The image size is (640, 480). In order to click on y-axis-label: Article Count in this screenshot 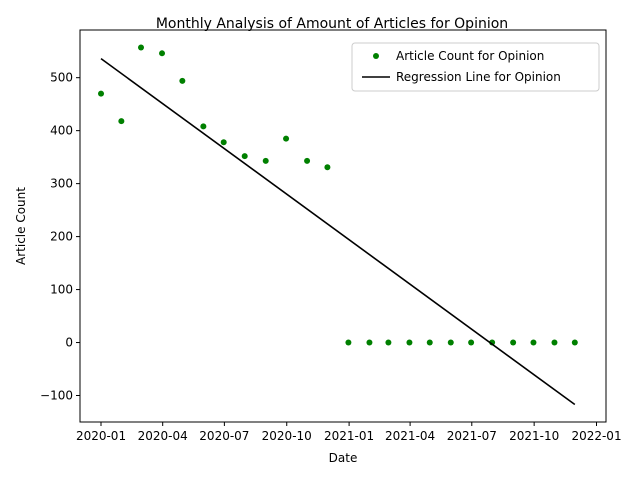, I will do `click(21, 226)`.